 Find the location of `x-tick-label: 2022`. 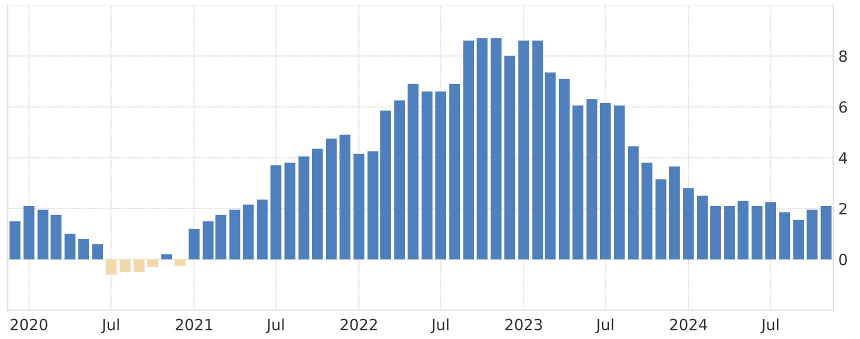

x-tick-label: 2022 is located at coordinates (358, 324).